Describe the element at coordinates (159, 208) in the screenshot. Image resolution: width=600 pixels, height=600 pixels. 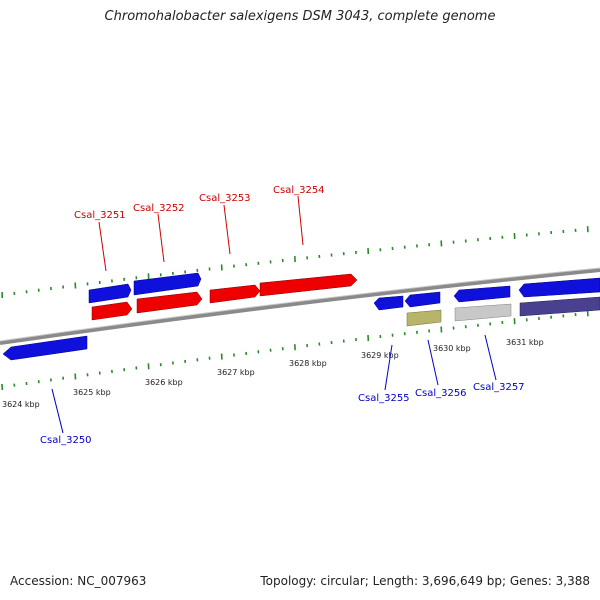
I see `gene-label: Csal_3252` at that location.